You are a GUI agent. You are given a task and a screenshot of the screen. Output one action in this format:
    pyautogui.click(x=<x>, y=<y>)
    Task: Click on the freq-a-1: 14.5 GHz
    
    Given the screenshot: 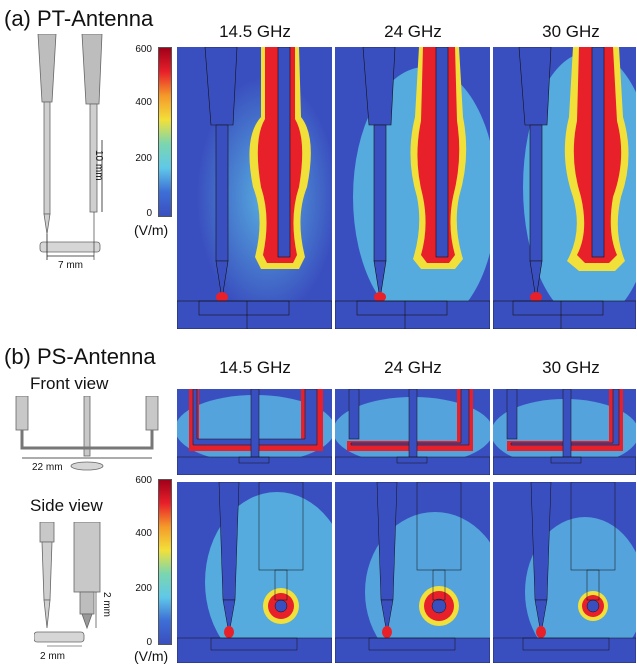 What is the action you would take?
    pyautogui.click(x=255, y=31)
    